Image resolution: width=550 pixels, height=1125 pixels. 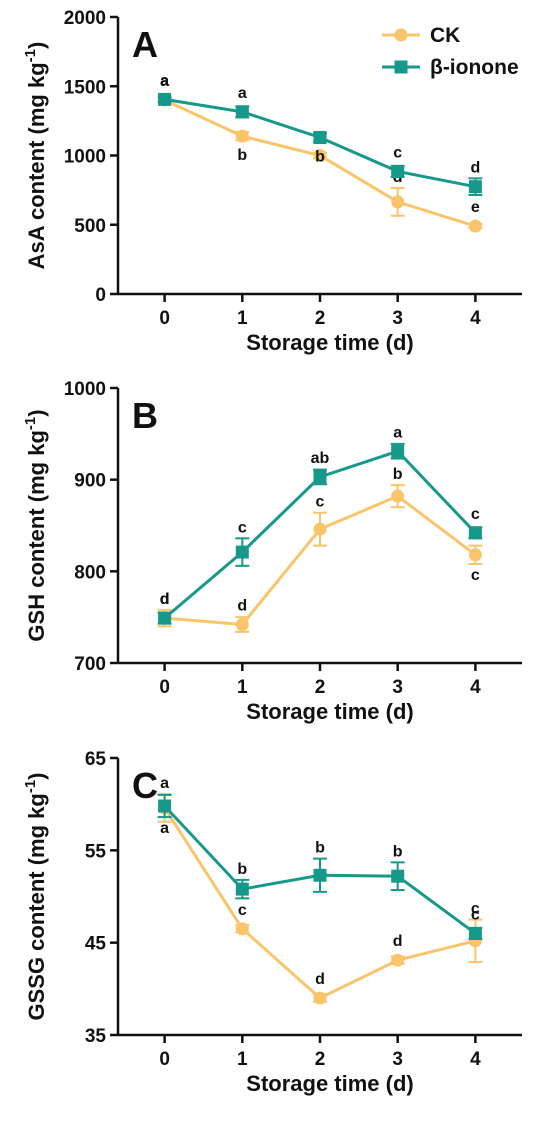 What do you see at coordinates (96, 944) in the screenshot?
I see `y-tick-label: 45` at bounding box center [96, 944].